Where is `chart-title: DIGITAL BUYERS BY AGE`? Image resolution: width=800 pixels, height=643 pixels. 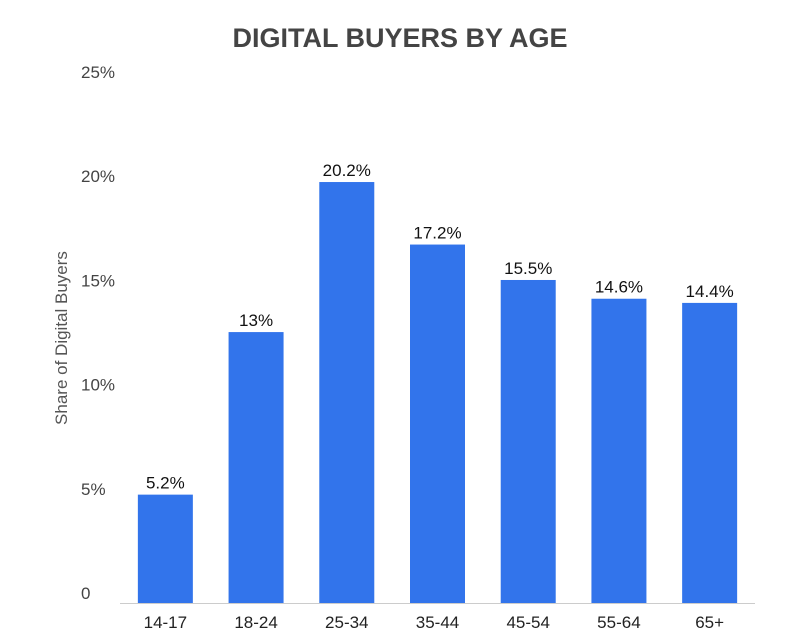
chart-title: DIGITAL BUYERS BY AGE is located at coordinates (399, 38).